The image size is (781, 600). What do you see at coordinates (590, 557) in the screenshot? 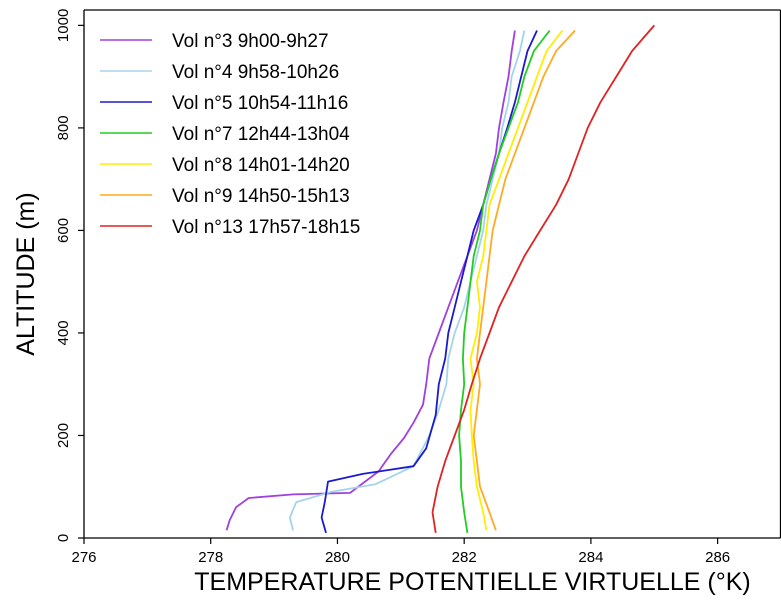
I see `x-tick-label: 284` at bounding box center [590, 557].